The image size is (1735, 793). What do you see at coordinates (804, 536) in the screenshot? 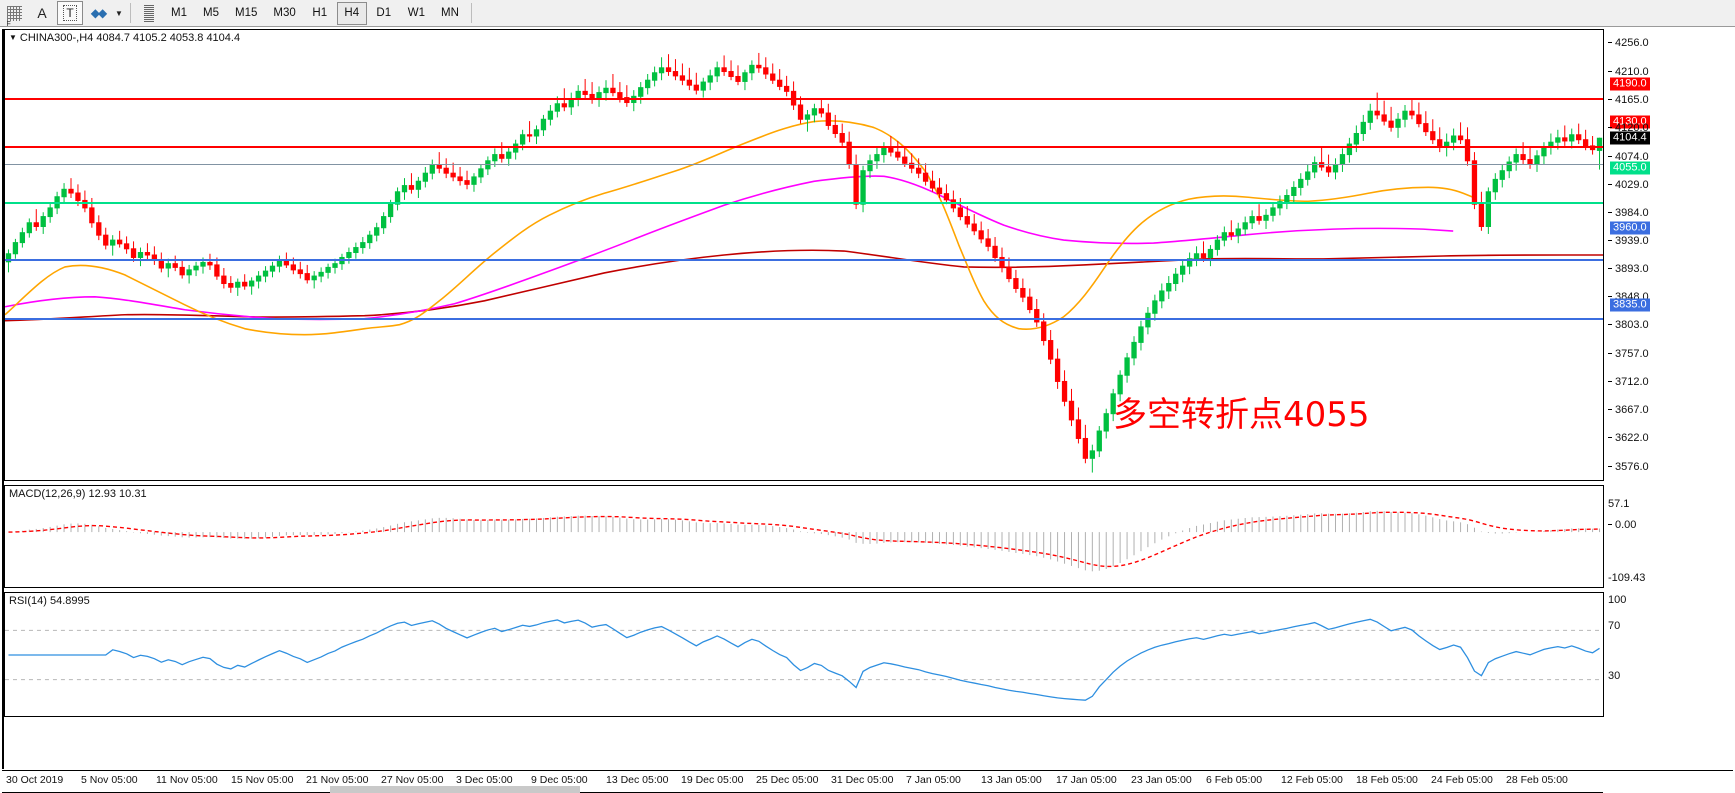
I see `macd-panel: MACD(12,26,9) 12.93 10.31` at bounding box center [804, 536].